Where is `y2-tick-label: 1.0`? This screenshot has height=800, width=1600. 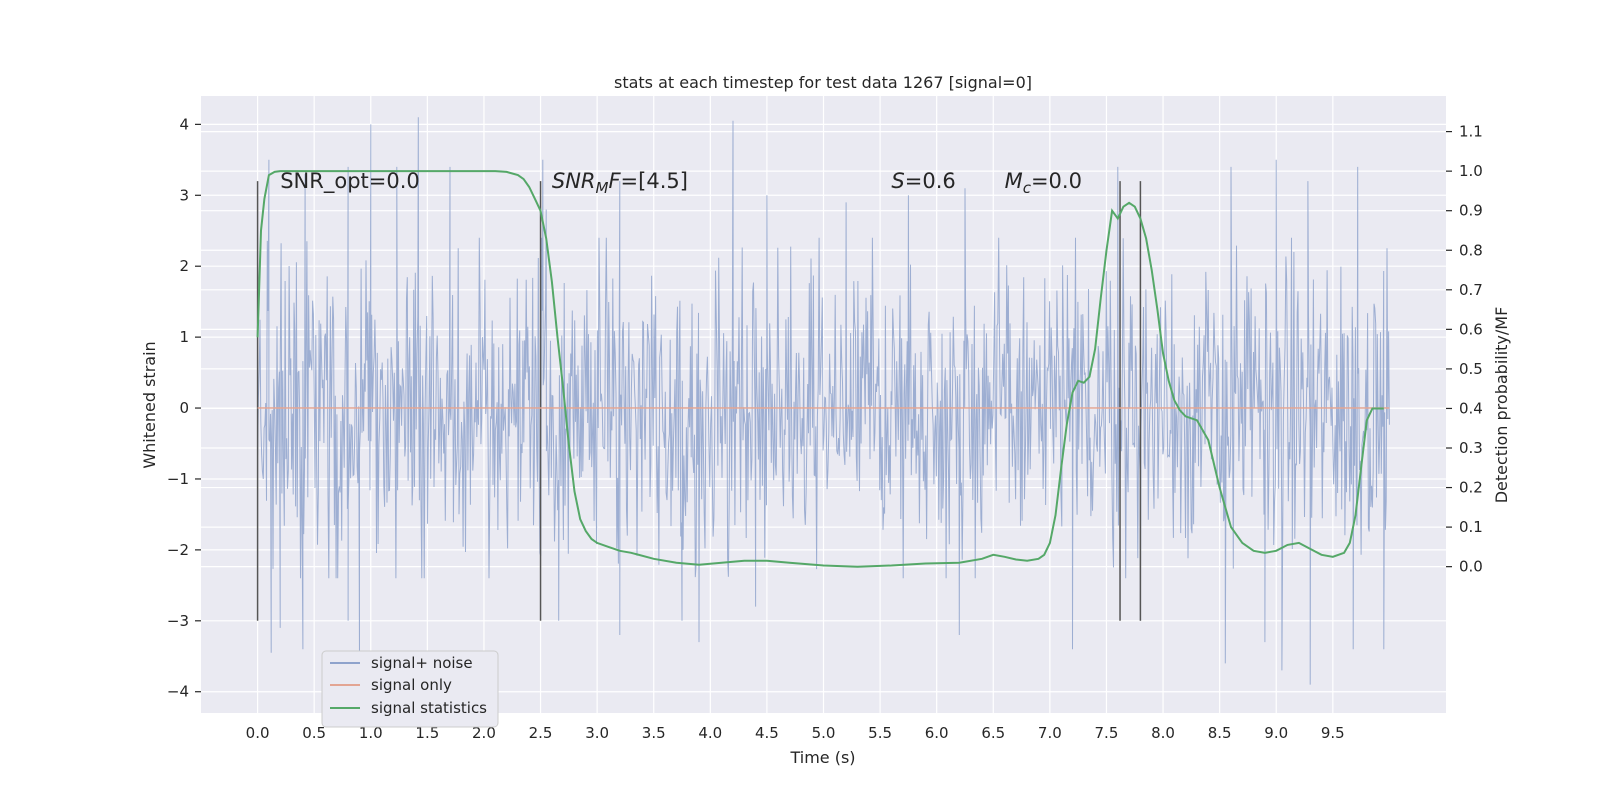
y2-tick-label: 1.0 is located at coordinates (1471, 171).